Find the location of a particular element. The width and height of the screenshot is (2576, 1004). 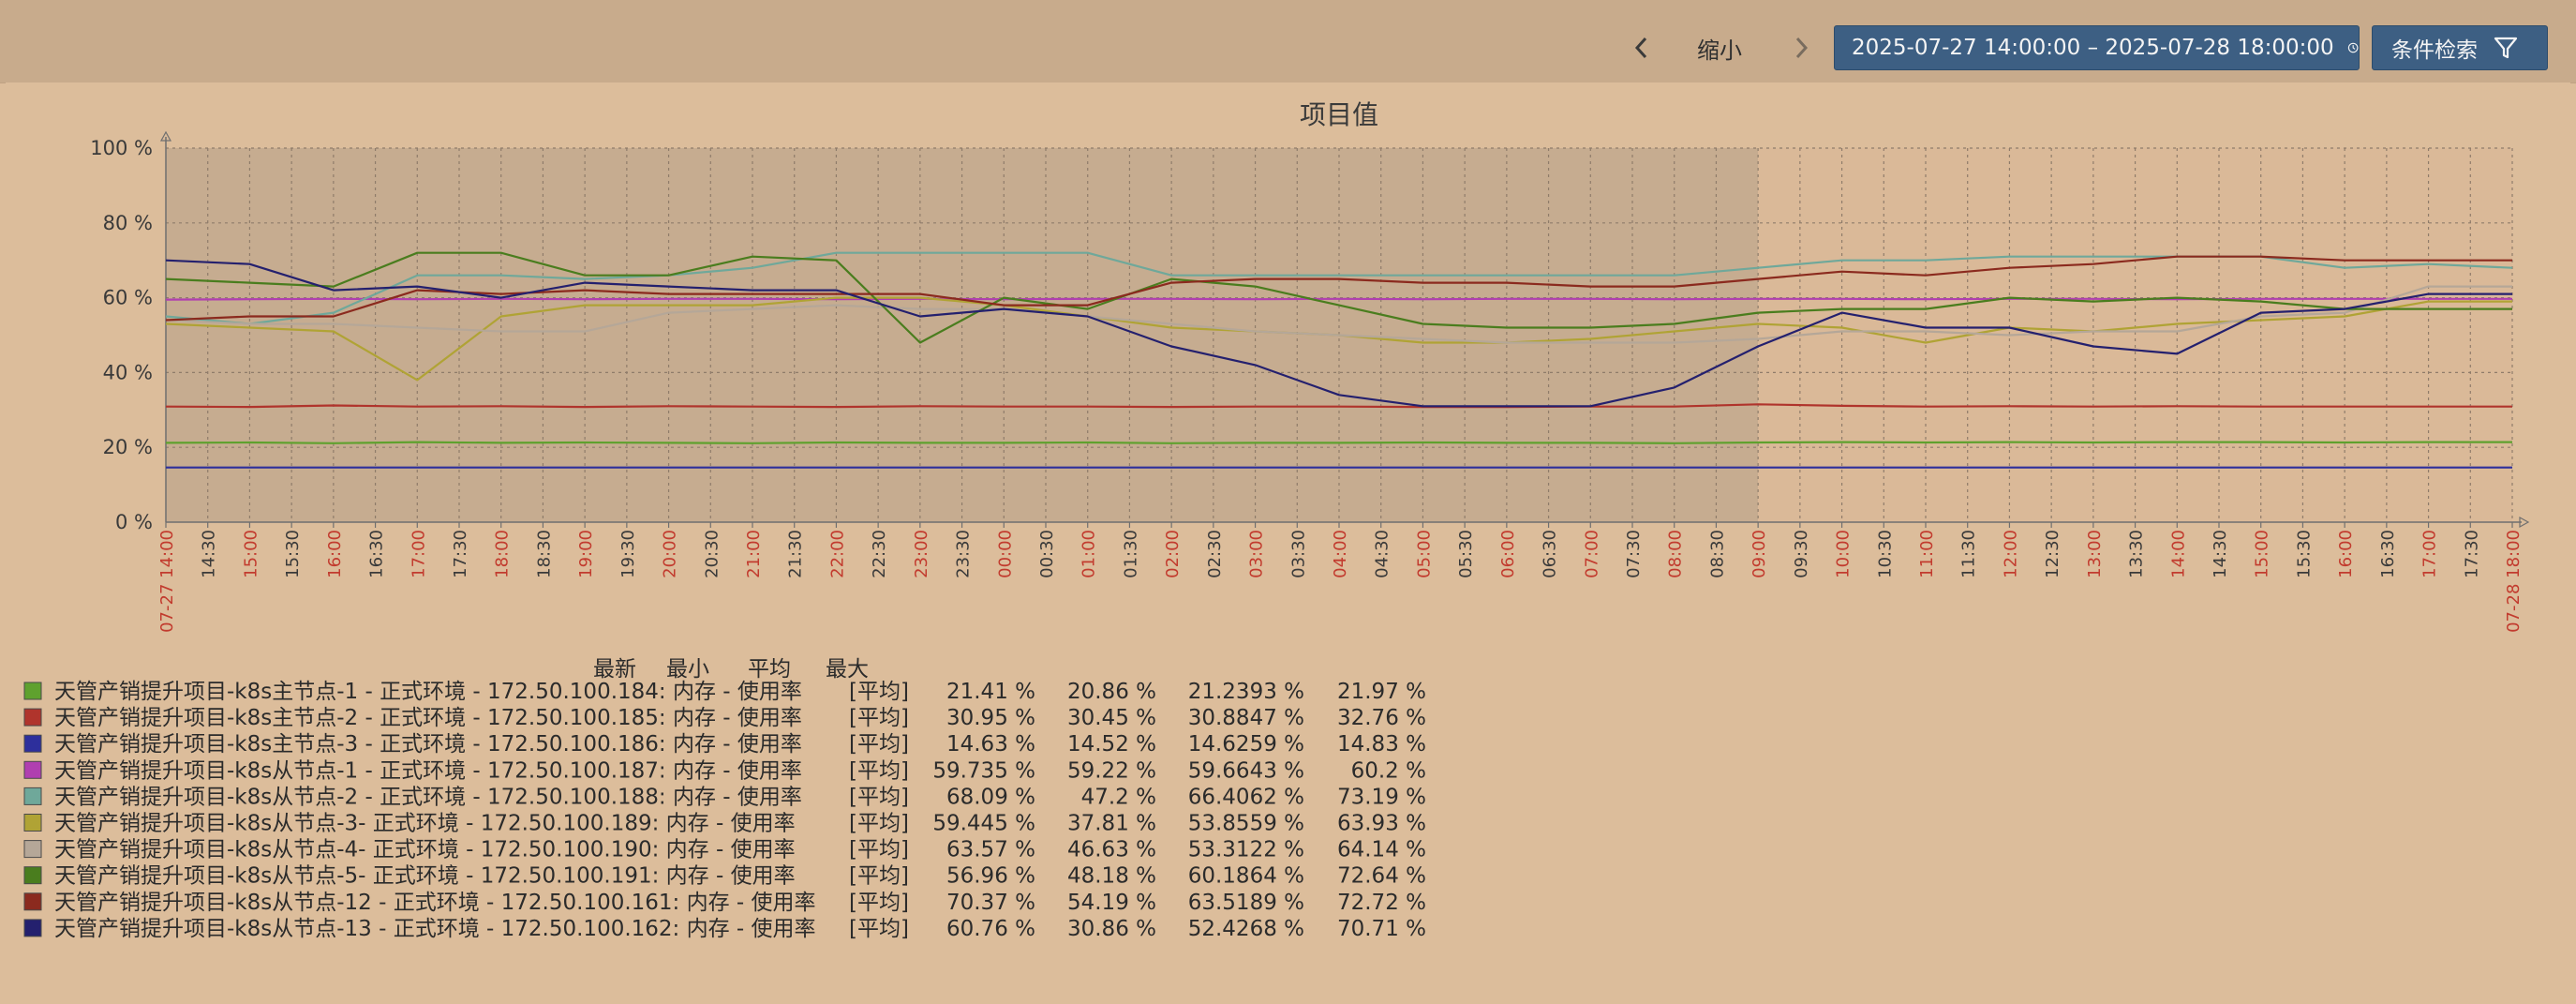

x-tick-label: 02:00 is located at coordinates (1173, 554).